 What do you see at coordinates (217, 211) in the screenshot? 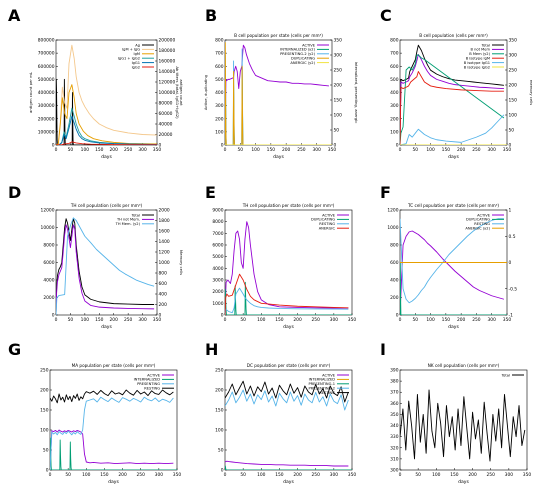
I see `y-tick-label: 9000` at bounding box center [217, 211].